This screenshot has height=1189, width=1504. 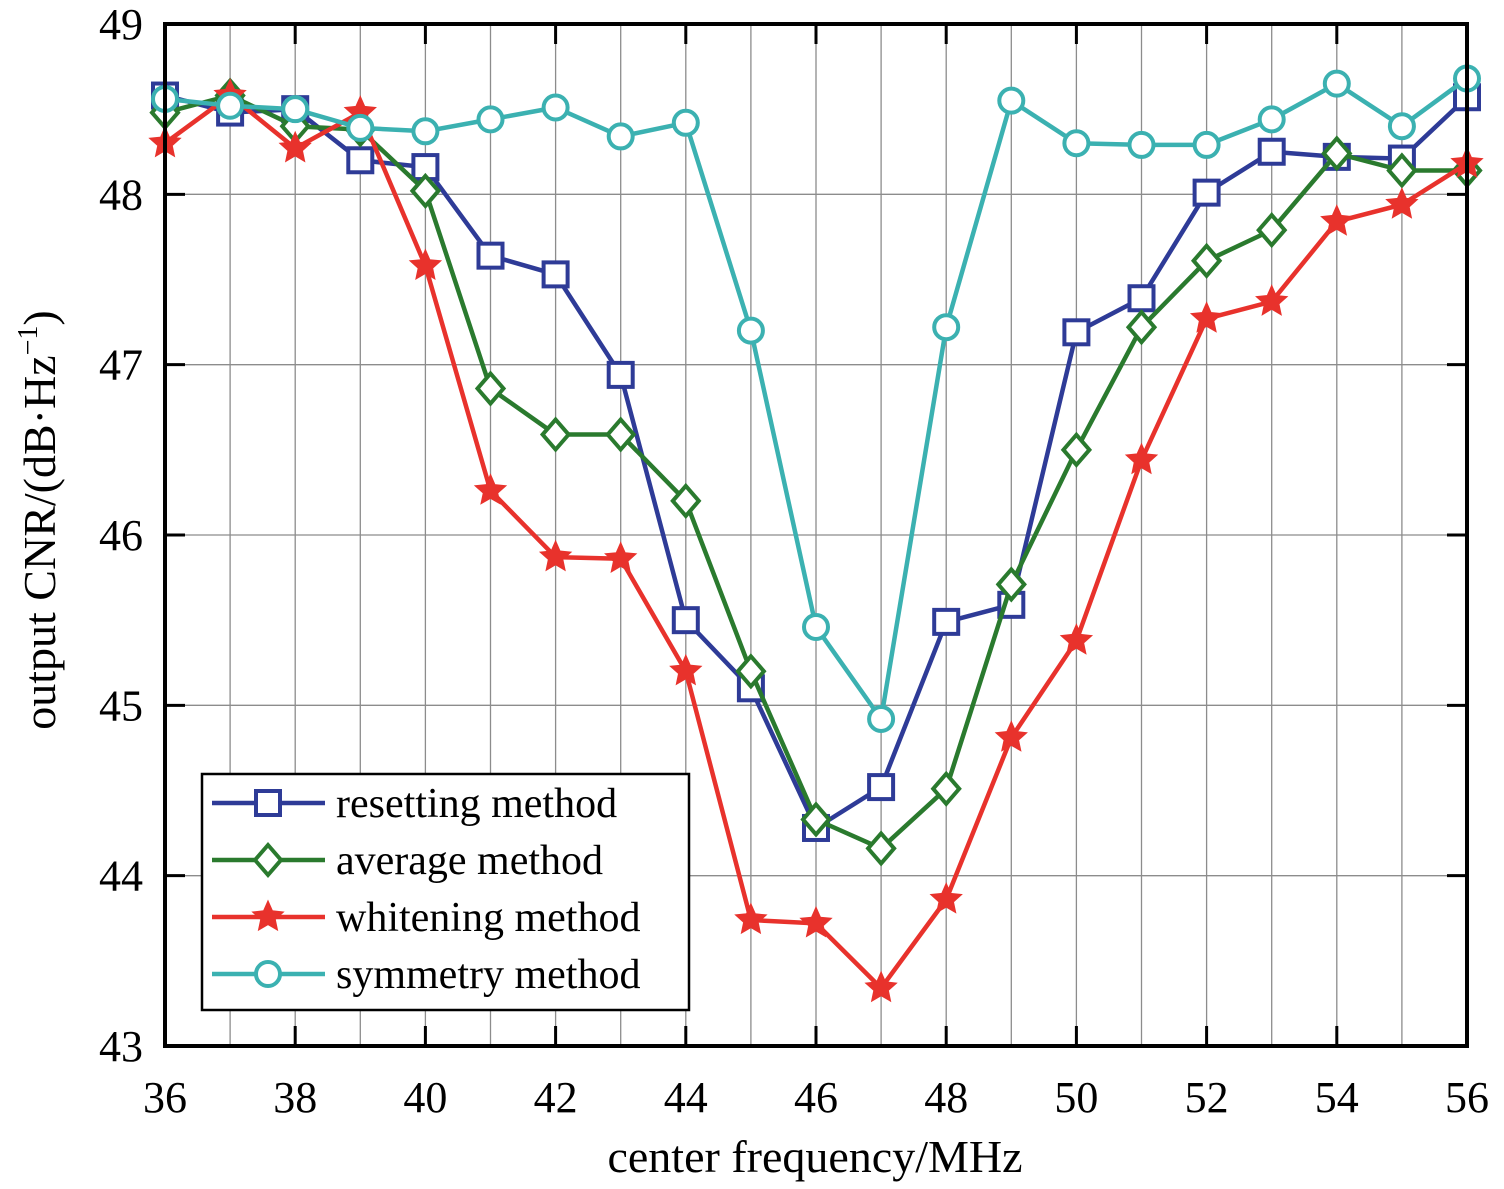 What do you see at coordinates (121, 876) in the screenshot?
I see `y-tick-label: 44` at bounding box center [121, 876].